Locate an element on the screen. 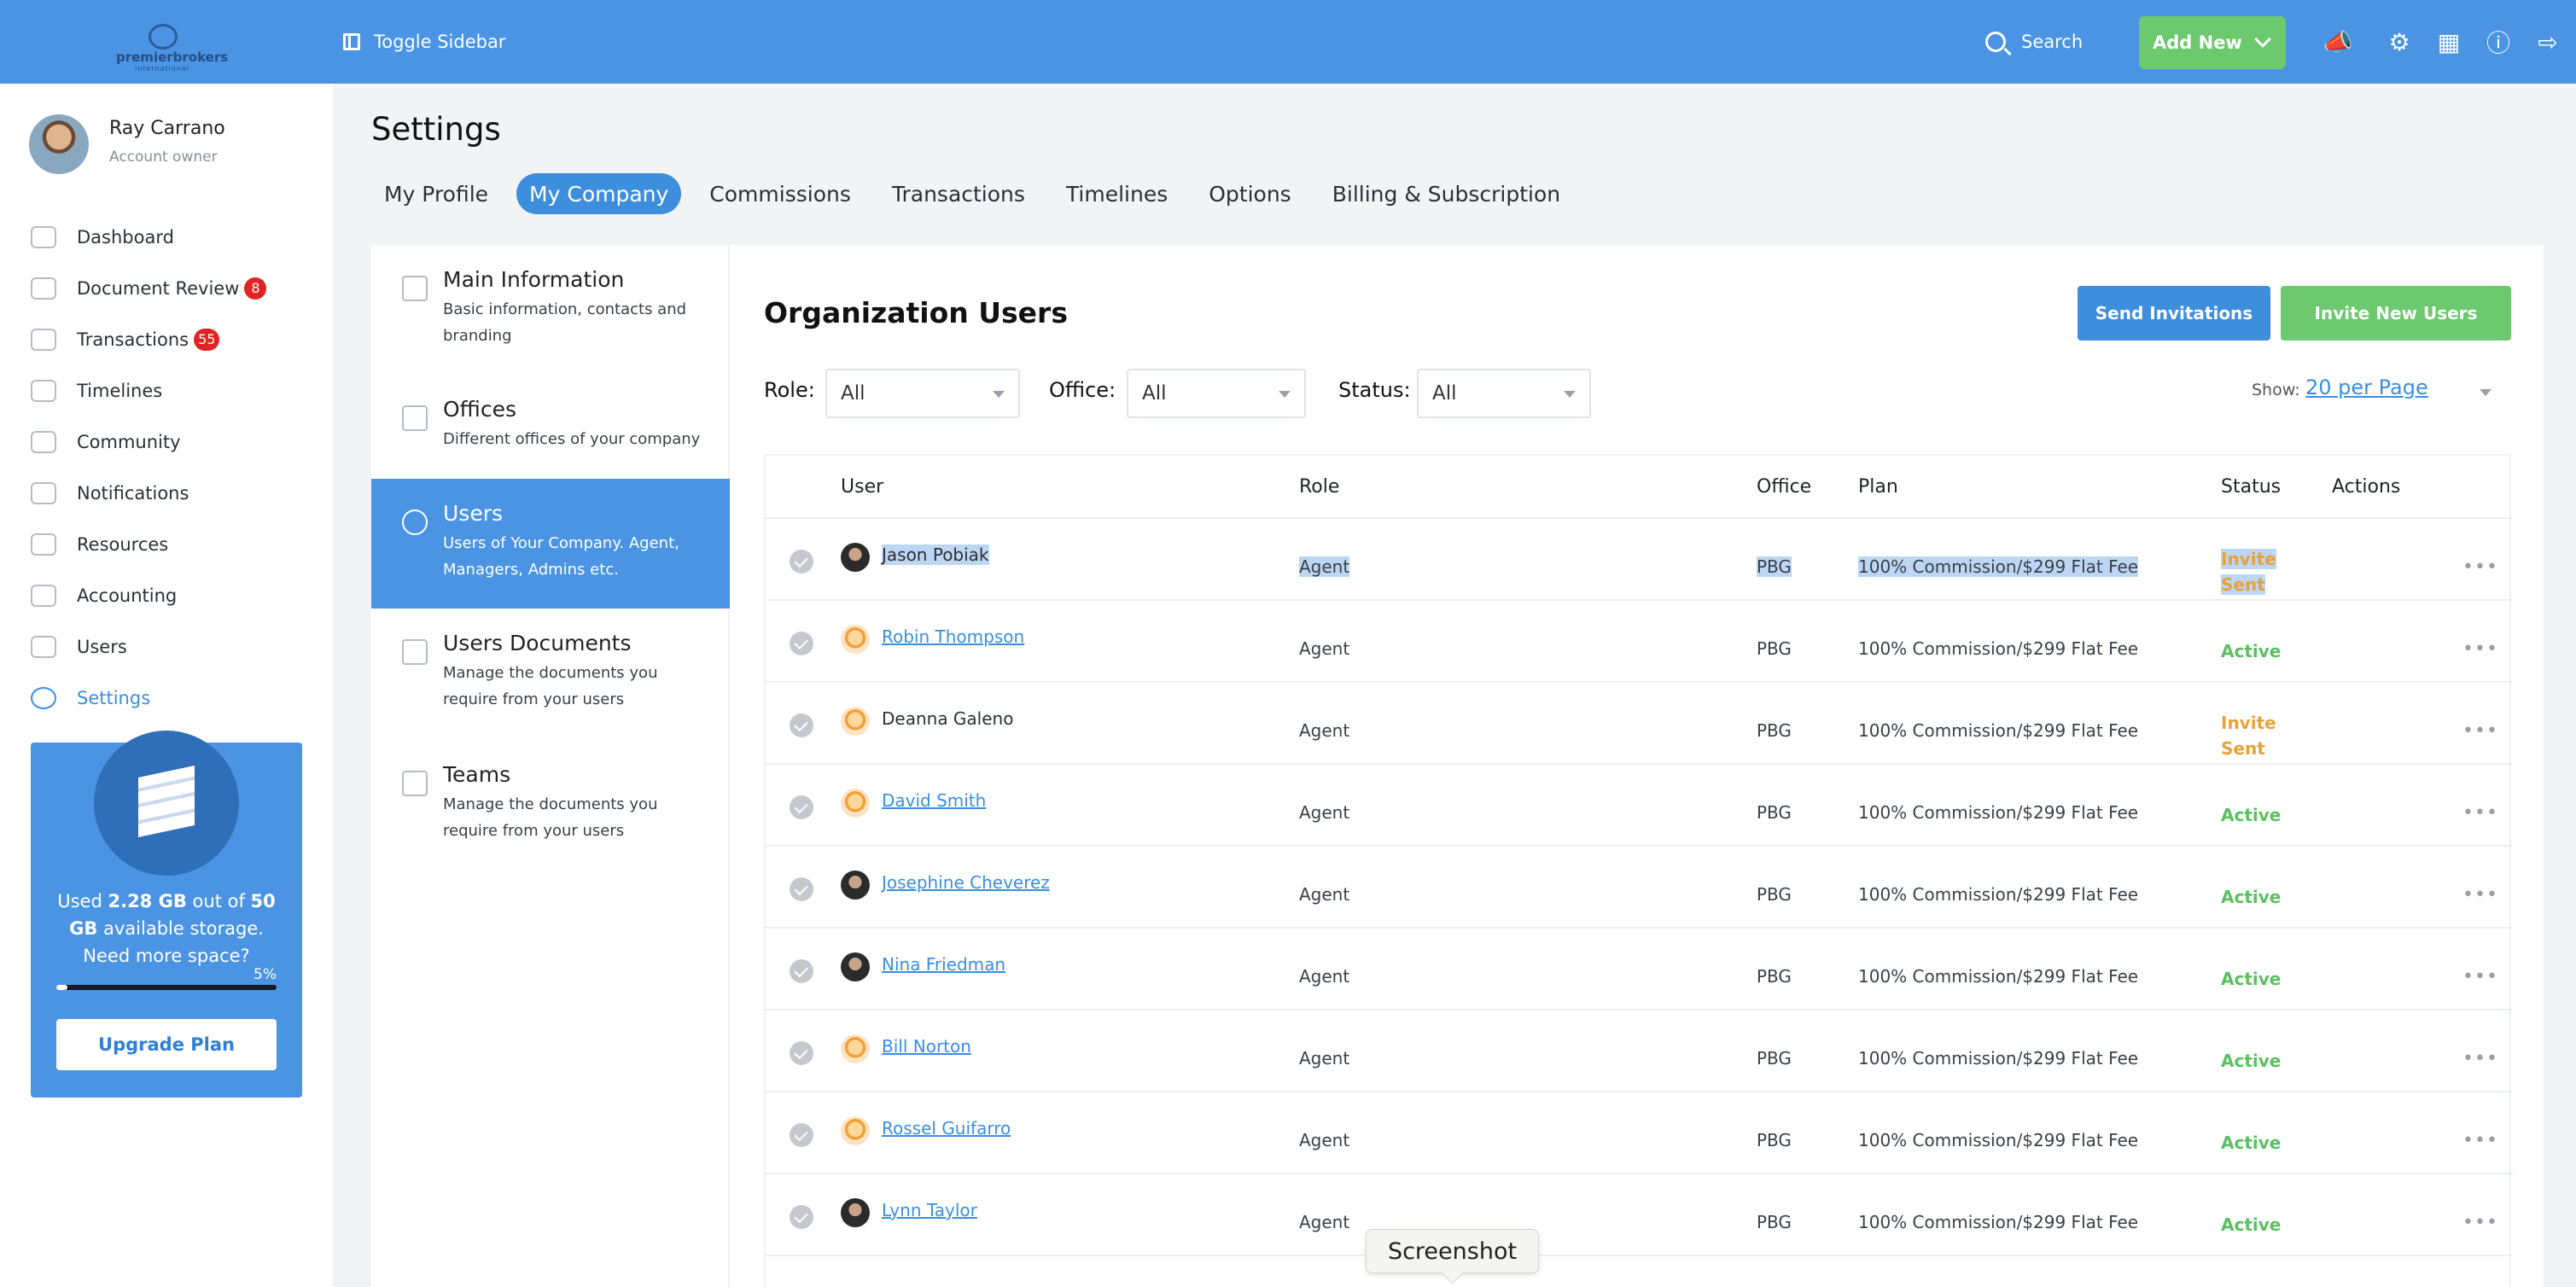 Image resolution: width=2576 pixels, height=1287 pixels. company-logo: premierbrokers international is located at coordinates (169, 46).